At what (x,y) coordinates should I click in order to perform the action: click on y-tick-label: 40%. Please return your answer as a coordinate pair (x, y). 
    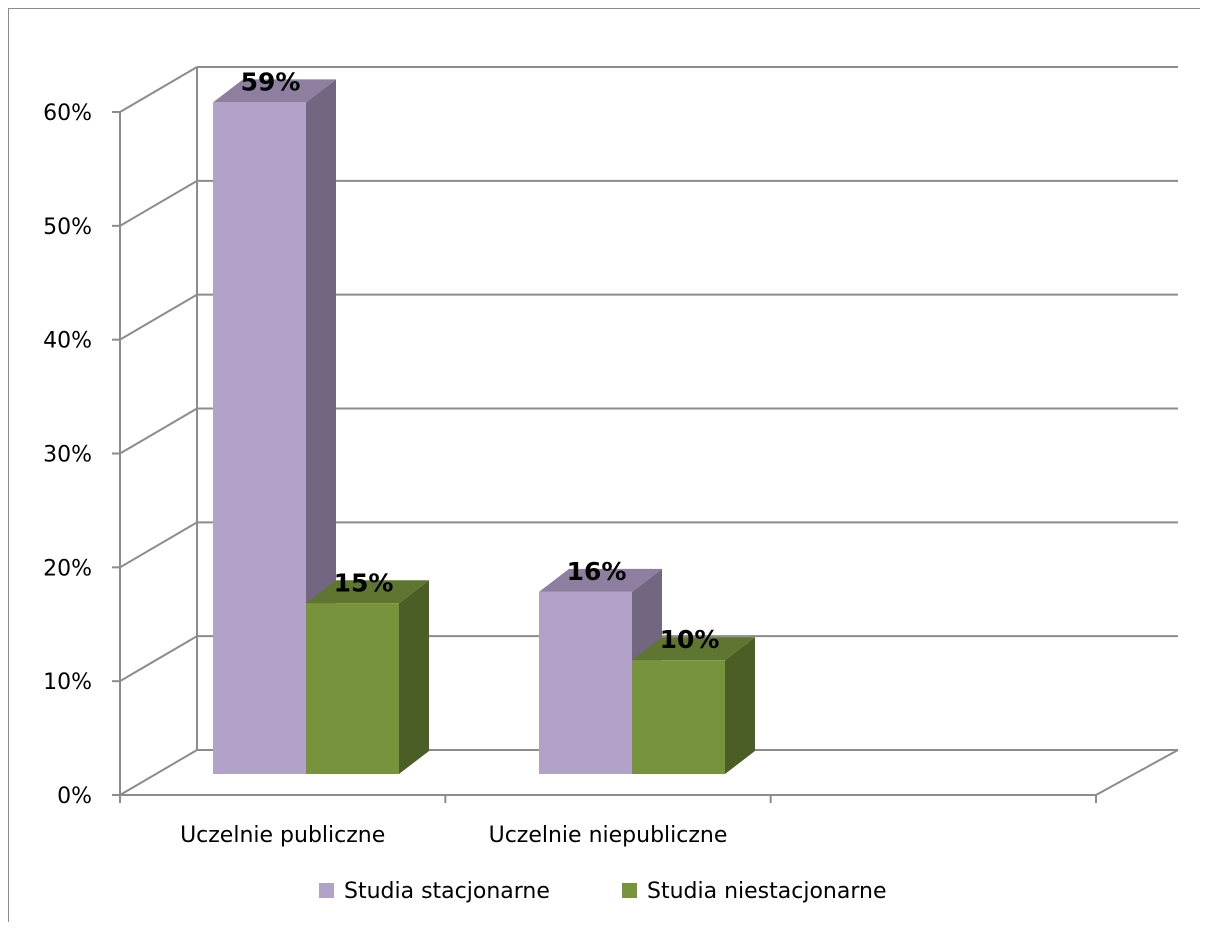
    Looking at the image, I should click on (67, 341).